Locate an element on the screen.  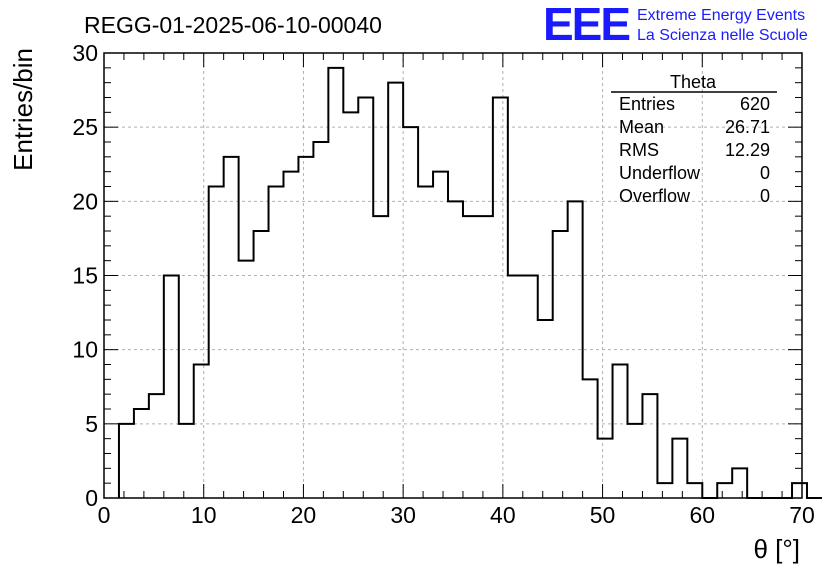
x-tick-label: 40 is located at coordinates (503, 515).